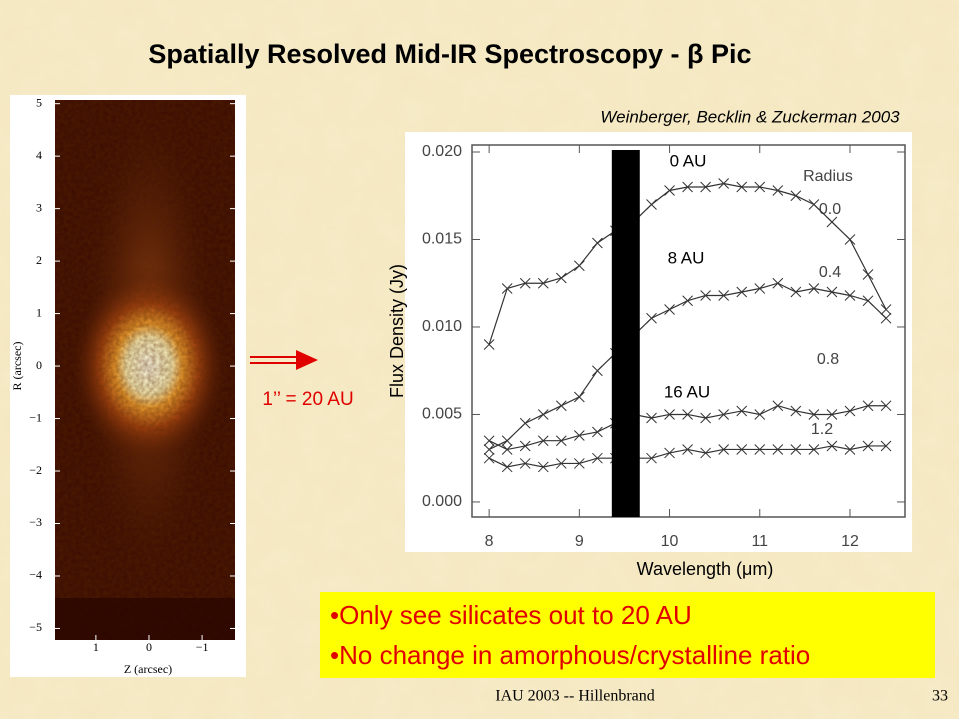  What do you see at coordinates (750, 116) in the screenshot?
I see `credit: Weinberger, Becklin & Zuckerman 2003` at bounding box center [750, 116].